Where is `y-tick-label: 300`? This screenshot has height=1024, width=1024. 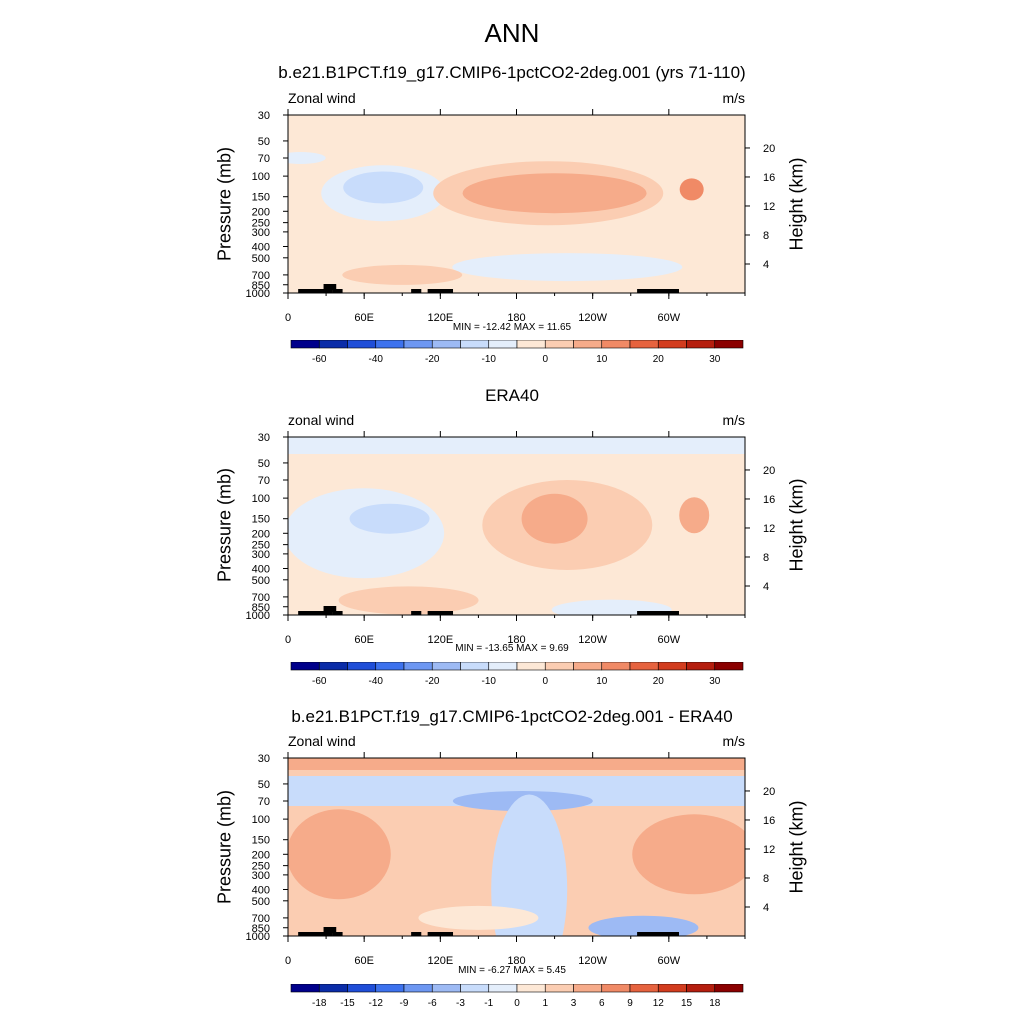 y-tick-label: 300 is located at coordinates (261, 876).